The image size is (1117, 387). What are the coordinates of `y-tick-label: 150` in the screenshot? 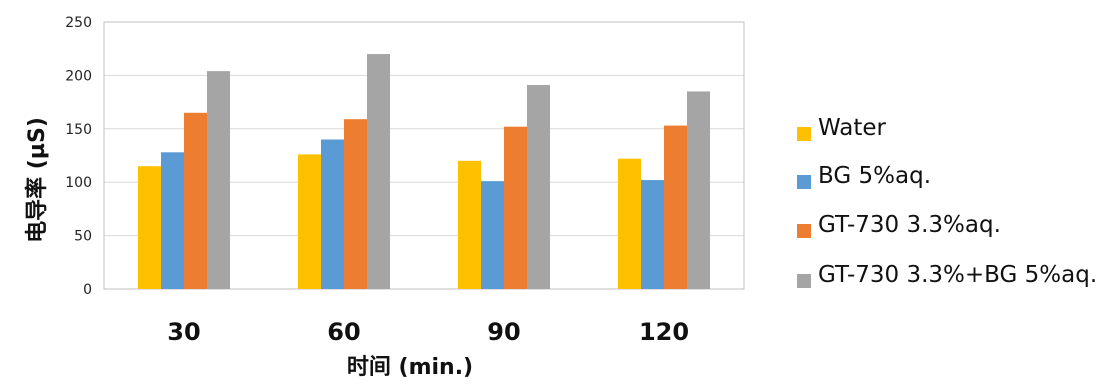 It's located at (78, 130).